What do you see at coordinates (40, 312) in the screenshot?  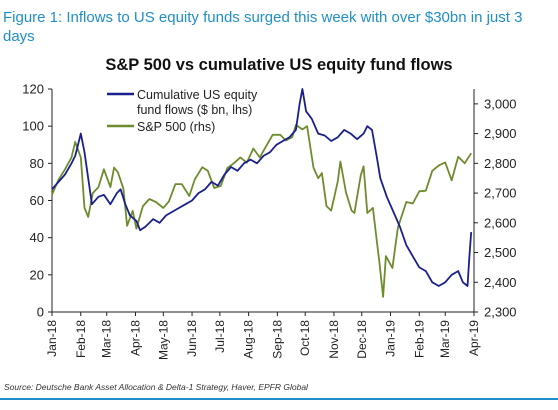 I see `left-tick-label: 0` at bounding box center [40, 312].